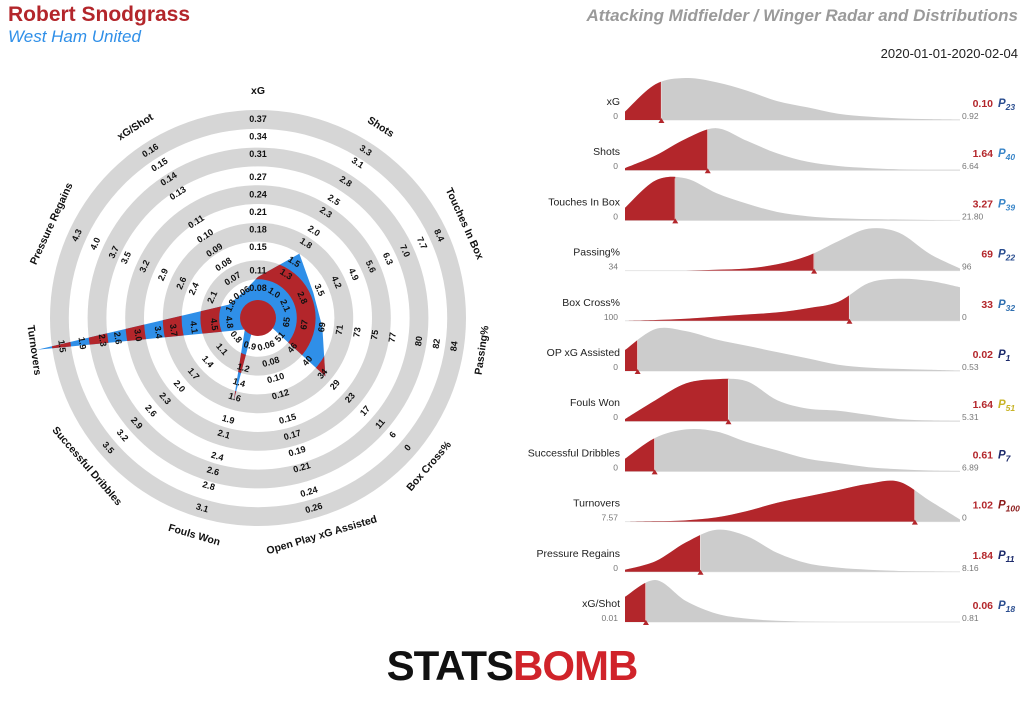 The image size is (1024, 708). What do you see at coordinates (74, 36) in the screenshot?
I see `team-name: West Ham United` at bounding box center [74, 36].